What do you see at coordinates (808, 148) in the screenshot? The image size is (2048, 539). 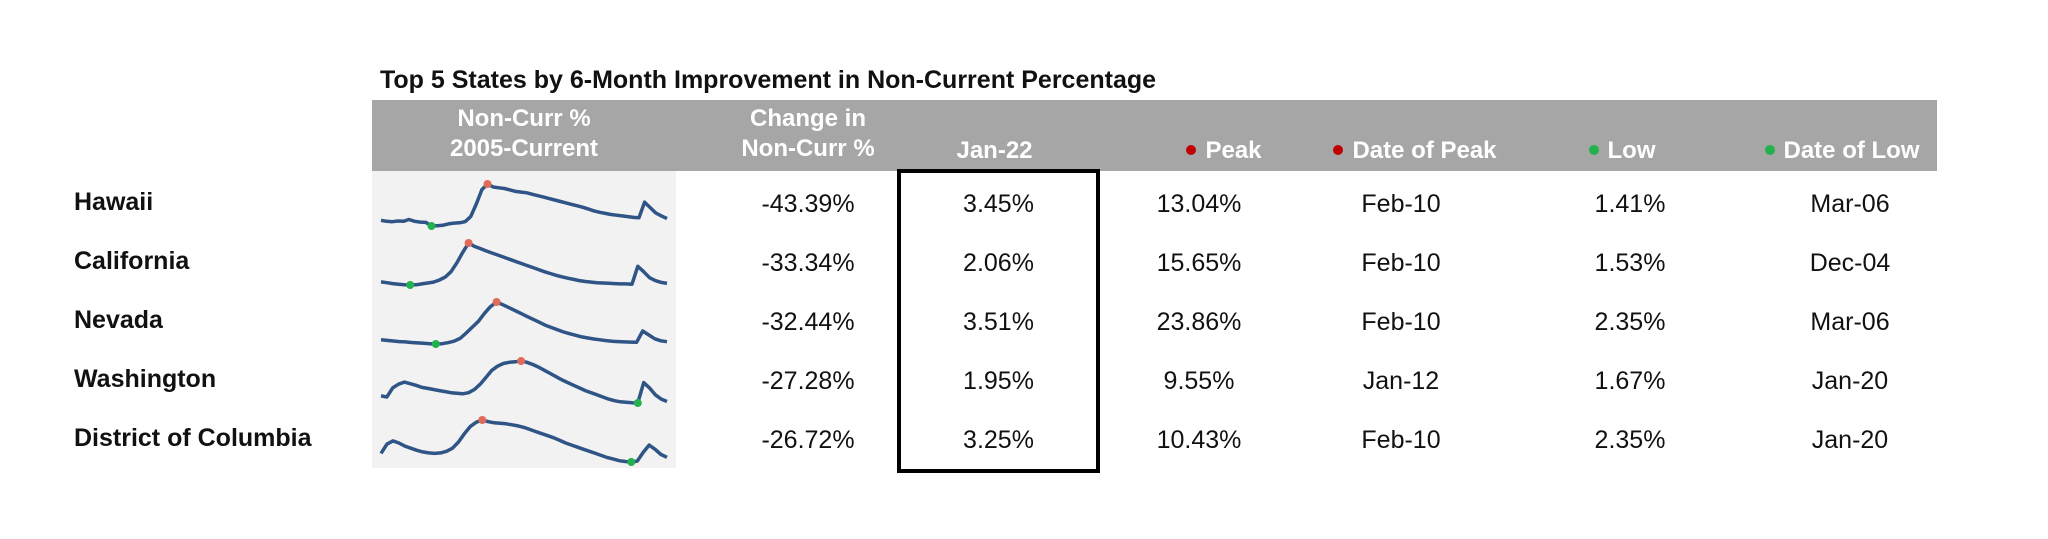 I see `header-change-line2: Non-Curr %` at bounding box center [808, 148].